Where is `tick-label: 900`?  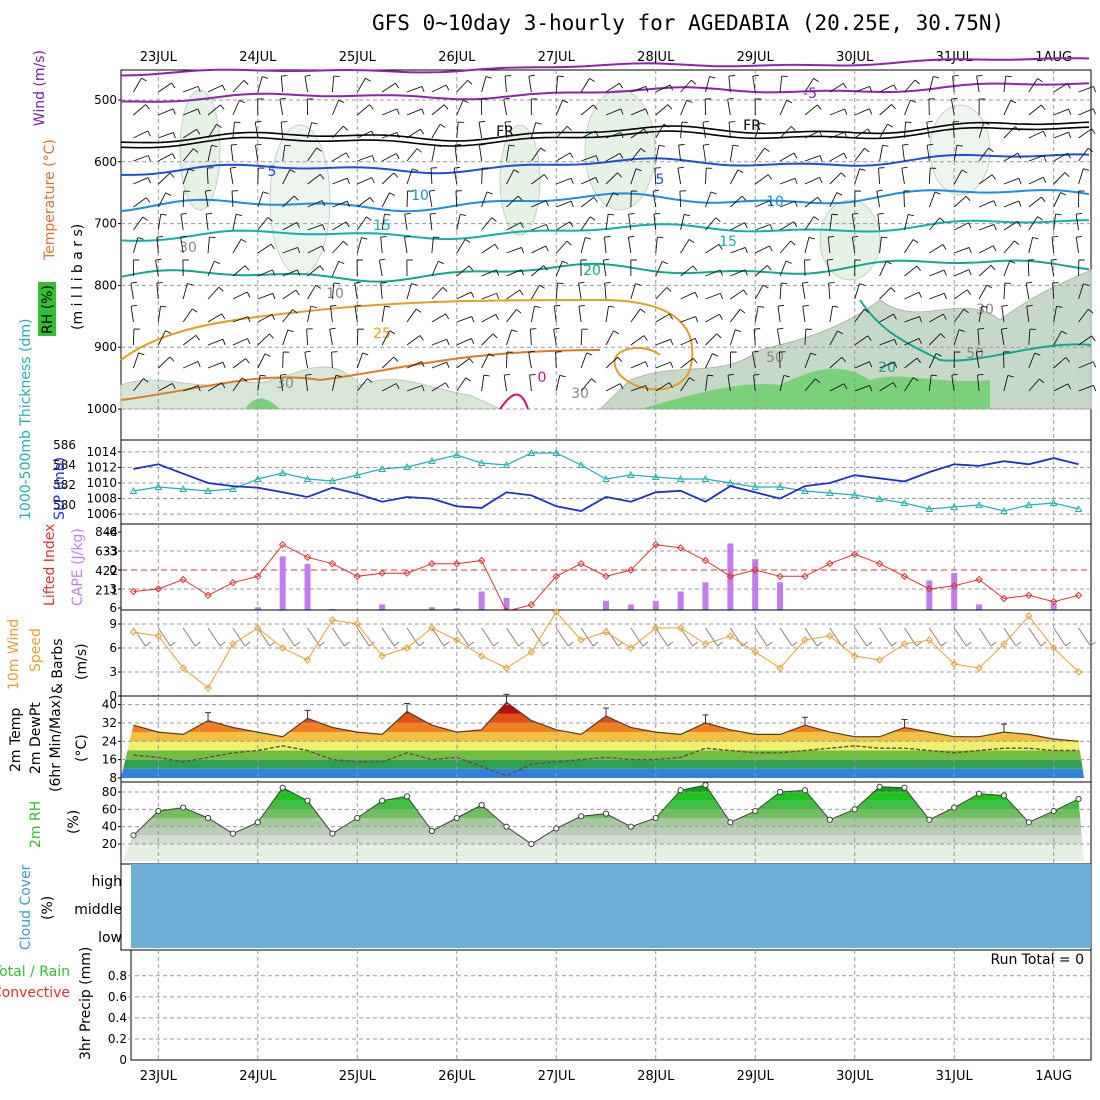
tick-label: 900 is located at coordinates (105, 347).